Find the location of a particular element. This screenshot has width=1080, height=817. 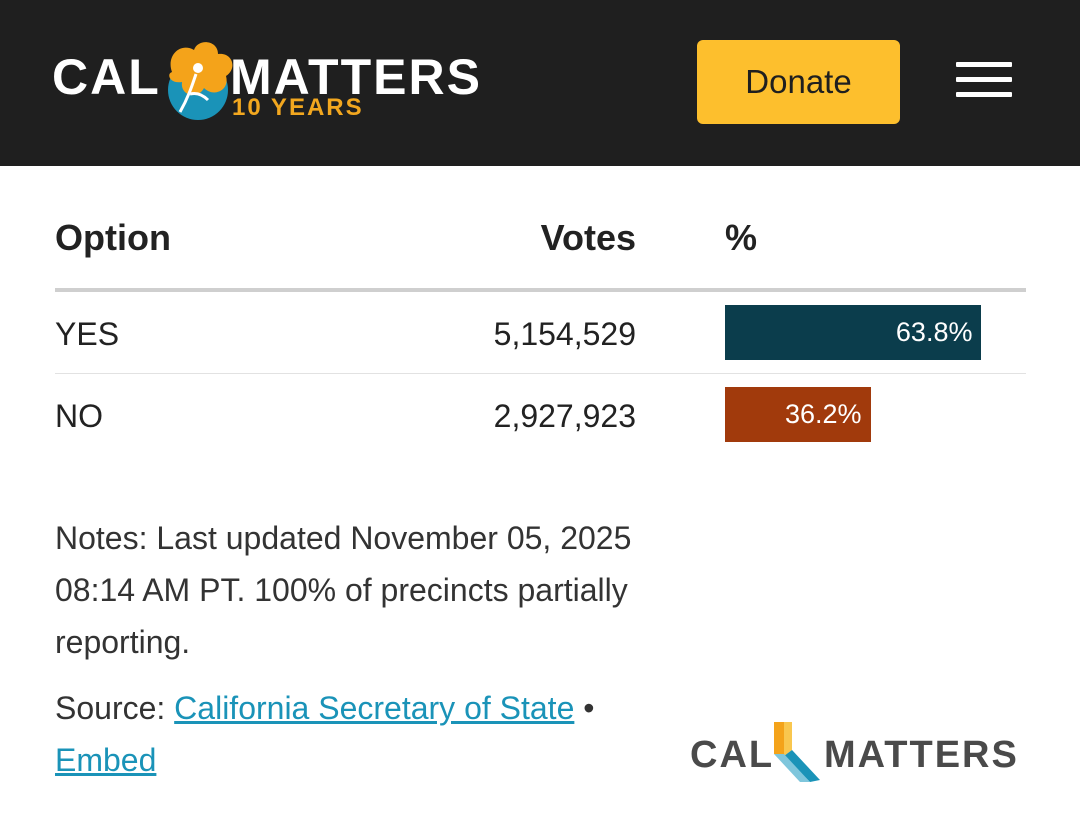

column-header-votes: Votes is located at coordinates (588, 237).